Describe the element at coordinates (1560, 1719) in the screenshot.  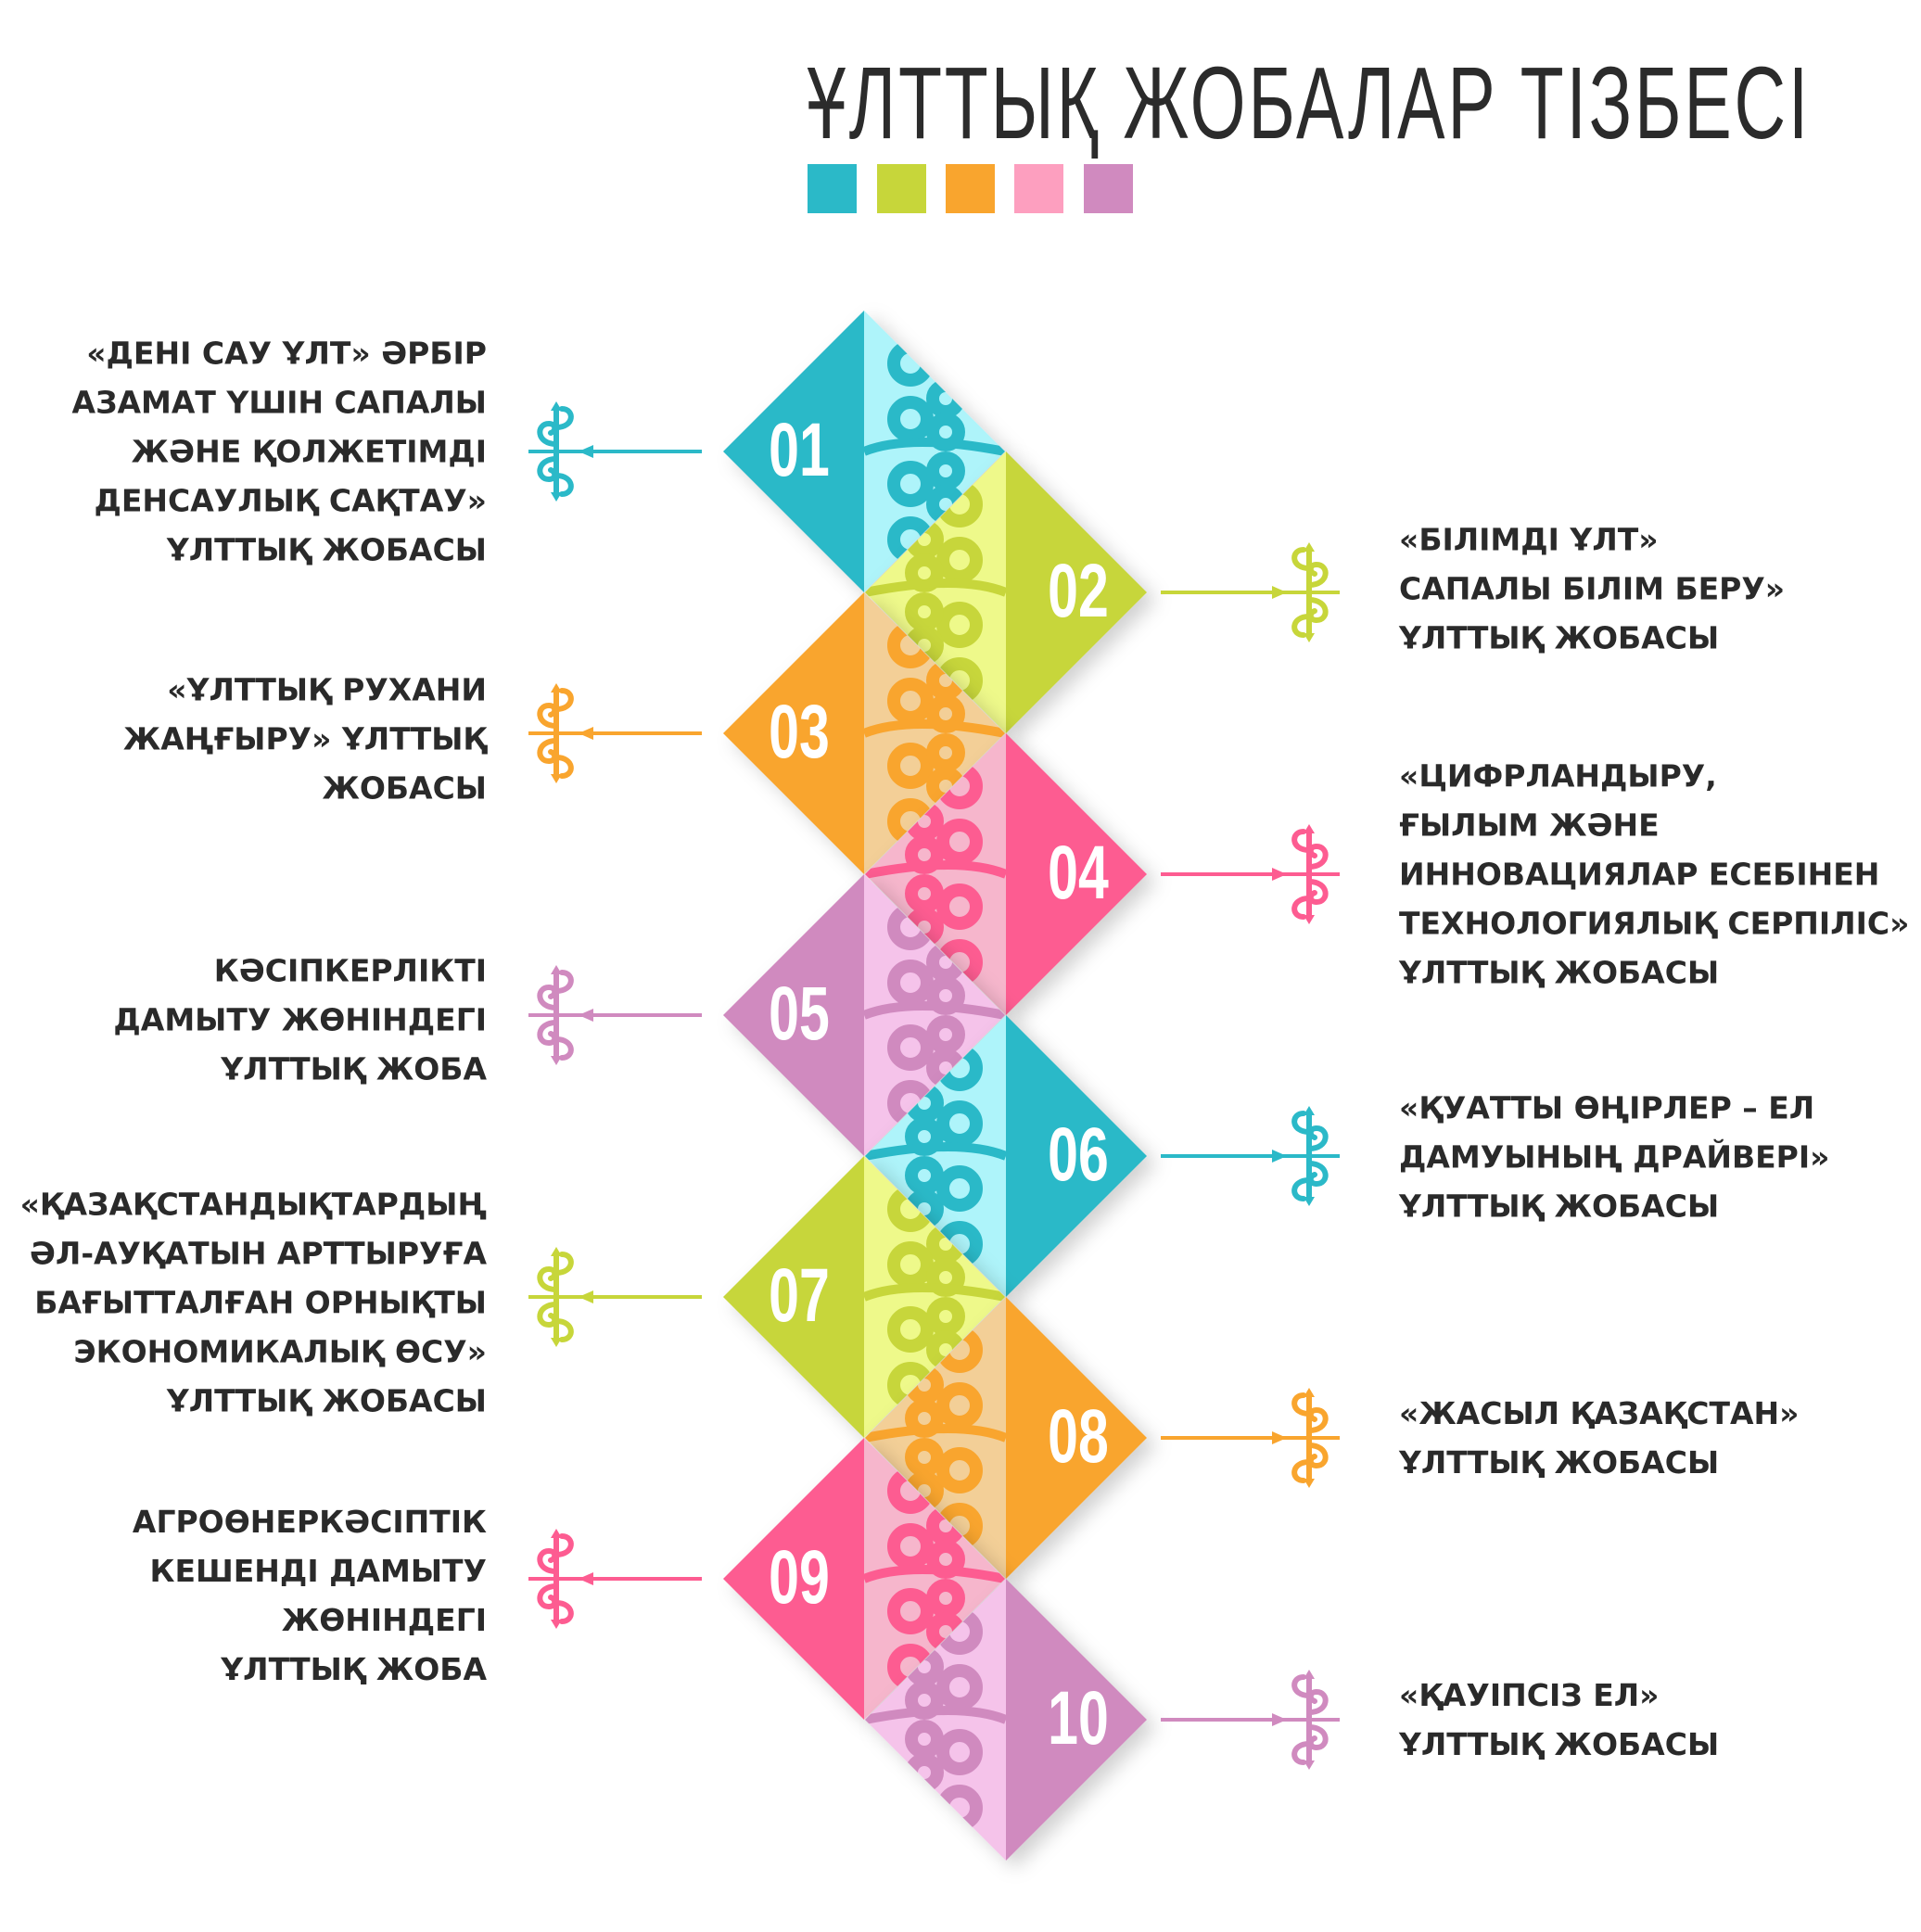
I see `project-label-10: «ҚАУІПСІЗ ЕЛ» ҰЛТТЫҚ ЖОБАСЫ` at that location.